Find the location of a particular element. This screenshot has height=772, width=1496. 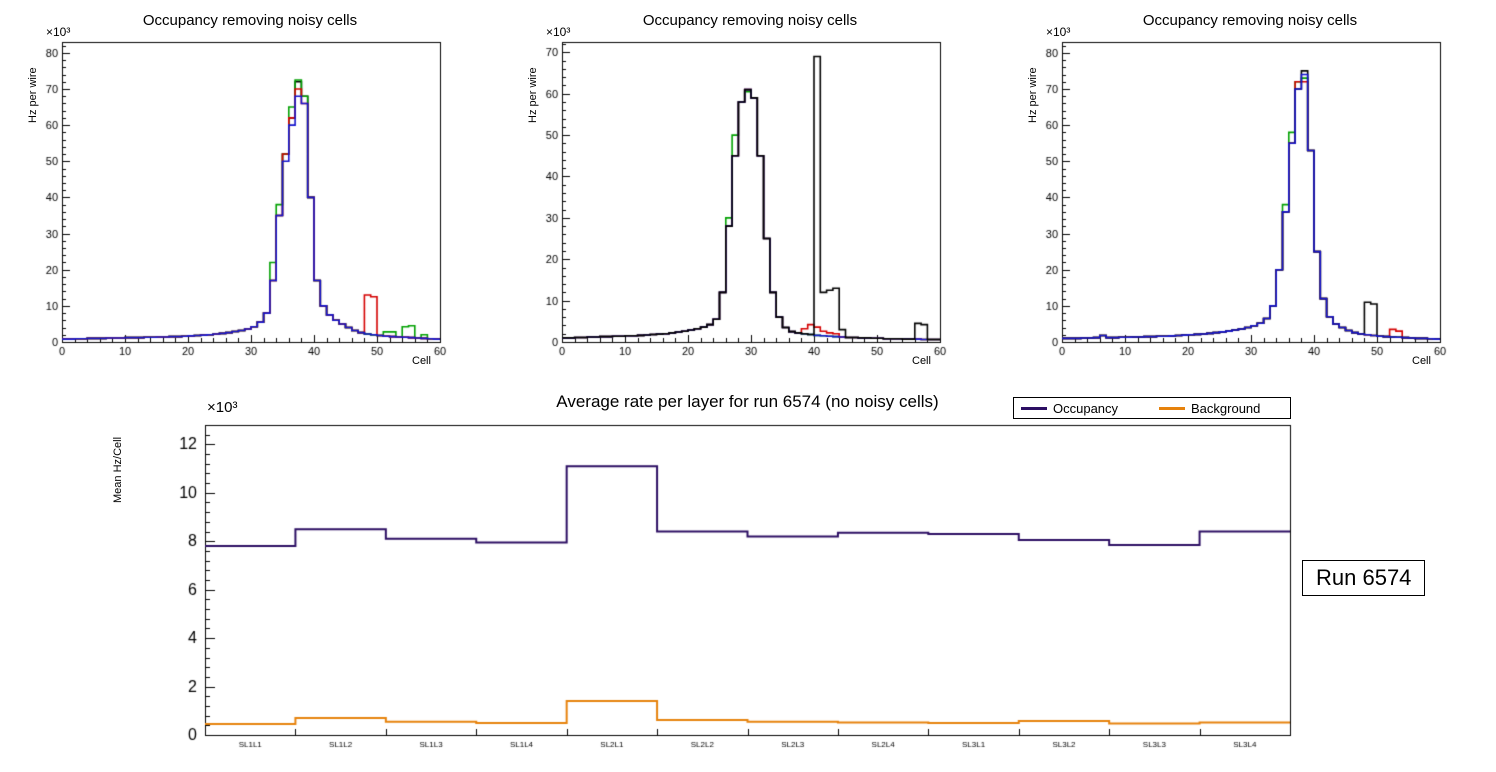

bottom-y-axis-exponent: ×10³ is located at coordinates (222, 407).